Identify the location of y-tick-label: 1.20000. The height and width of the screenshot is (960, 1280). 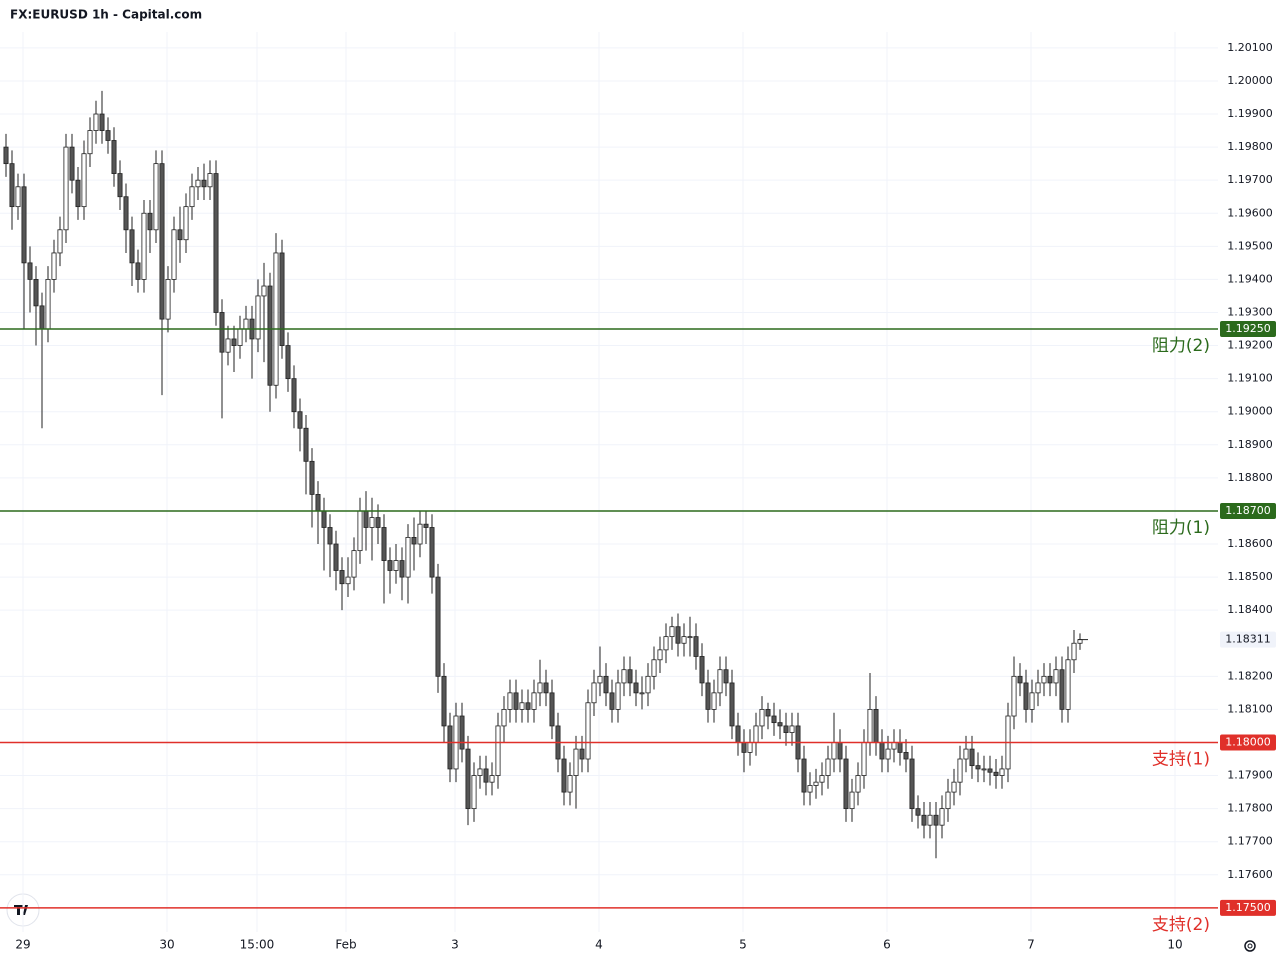
(1250, 80).